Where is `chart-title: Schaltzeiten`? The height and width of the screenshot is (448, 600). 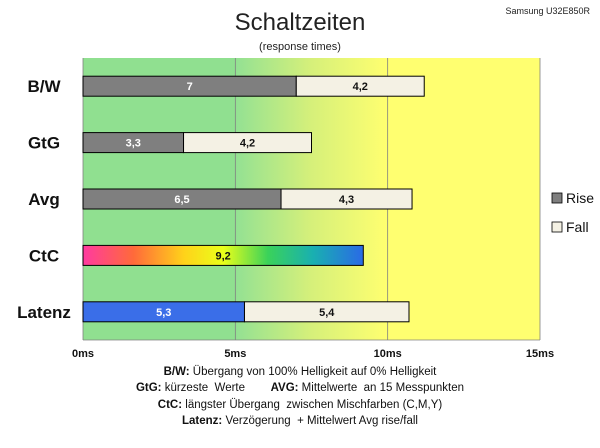
chart-title: Schaltzeiten is located at coordinates (300, 22).